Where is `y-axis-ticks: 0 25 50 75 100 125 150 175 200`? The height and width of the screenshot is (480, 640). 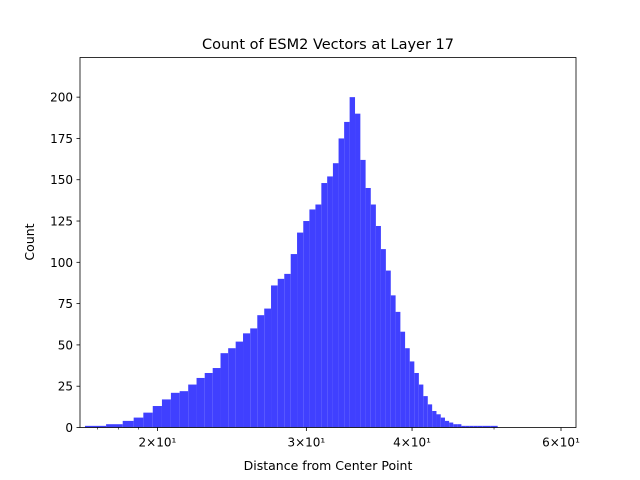 y-axis-ticks: 0 25 50 75 100 125 150 175 200 is located at coordinates (65, 263).